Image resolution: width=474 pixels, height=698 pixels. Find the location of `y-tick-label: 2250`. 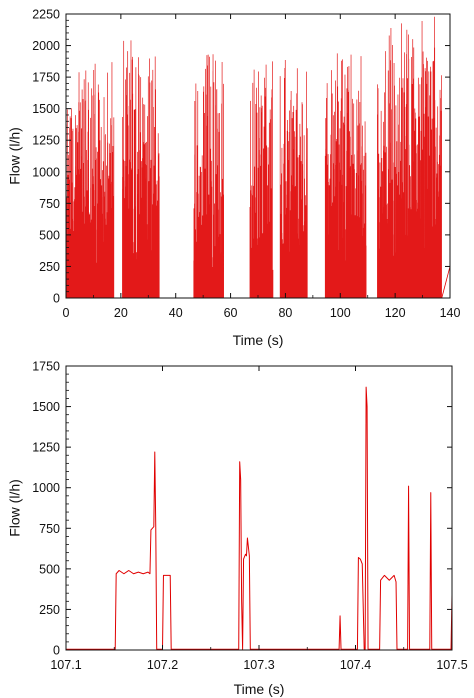

y-tick-label: 2250 is located at coordinates (46, 15).